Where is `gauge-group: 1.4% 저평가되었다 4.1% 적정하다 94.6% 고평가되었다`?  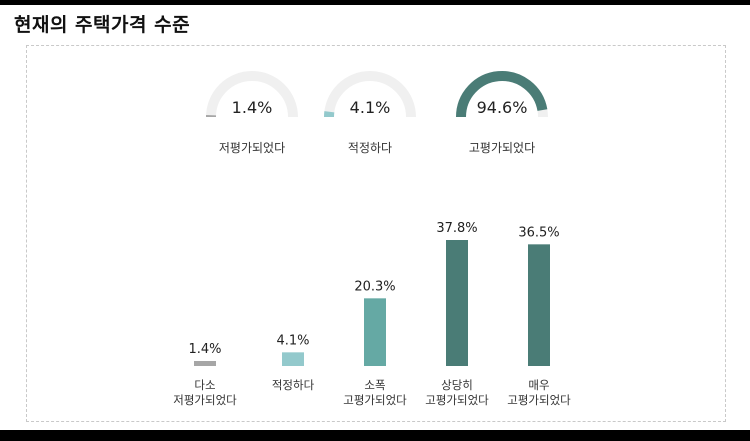 gauge-group: 1.4% 저평가되었다 4.1% 적정하다 94.6% 고평가되었다 is located at coordinates (377, 113).